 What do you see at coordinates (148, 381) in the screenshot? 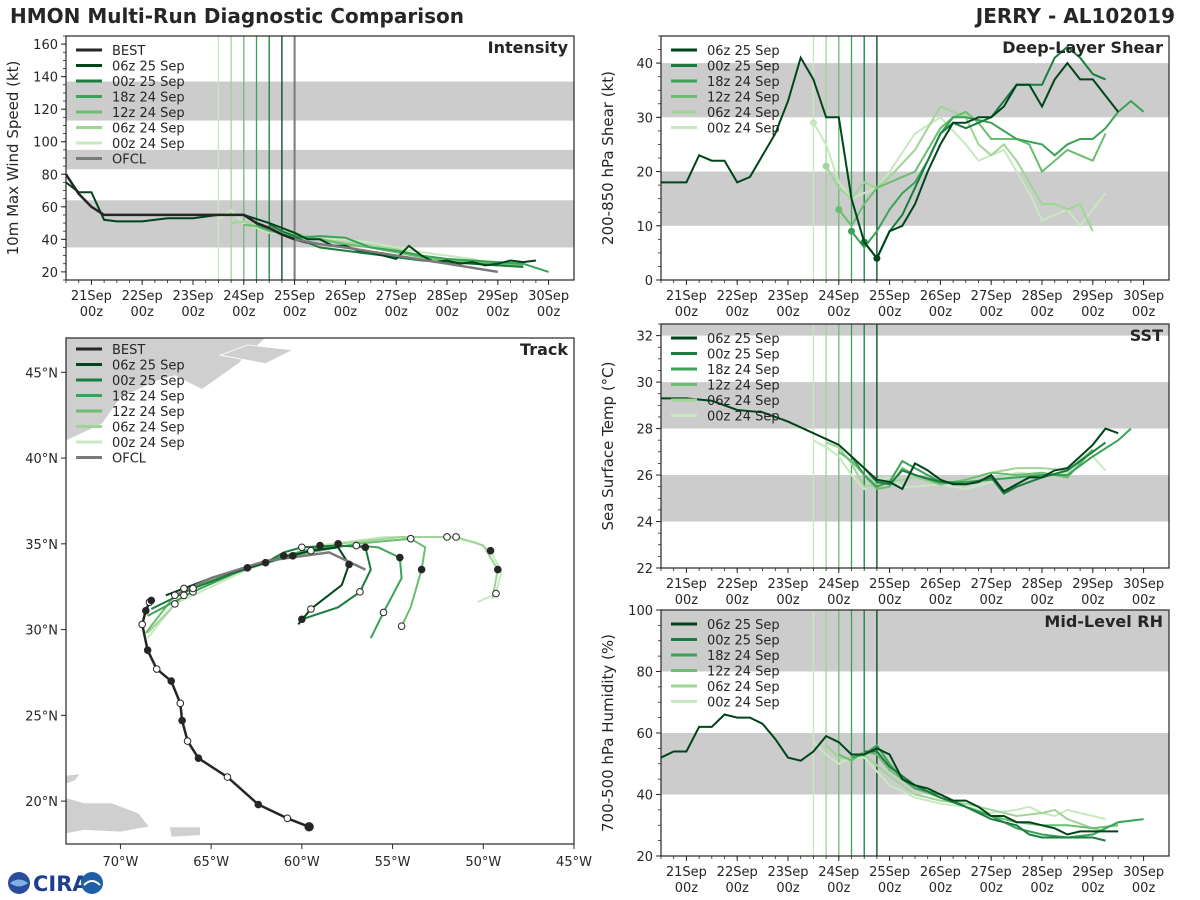
I see `track-legend-label: 00z 25 Sep` at bounding box center [148, 381].